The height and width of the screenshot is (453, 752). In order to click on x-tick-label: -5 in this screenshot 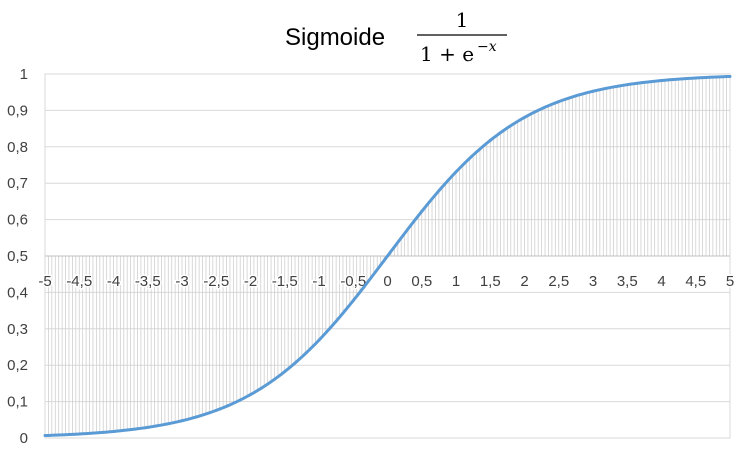, I will do `click(44, 281)`.